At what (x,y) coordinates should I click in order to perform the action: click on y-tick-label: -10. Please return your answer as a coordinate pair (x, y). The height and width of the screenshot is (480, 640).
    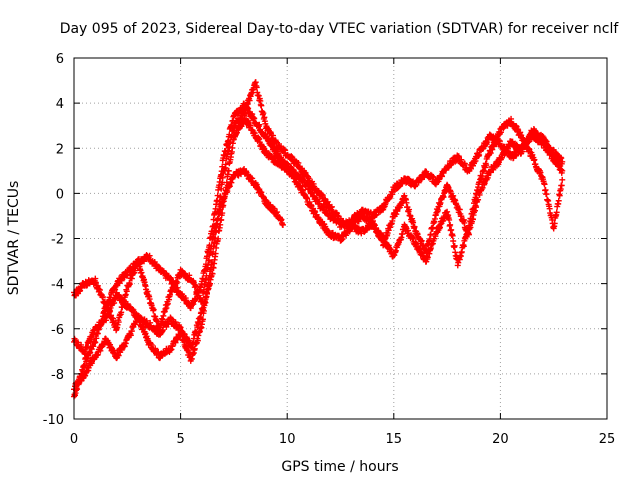
    Looking at the image, I should click on (53, 420).